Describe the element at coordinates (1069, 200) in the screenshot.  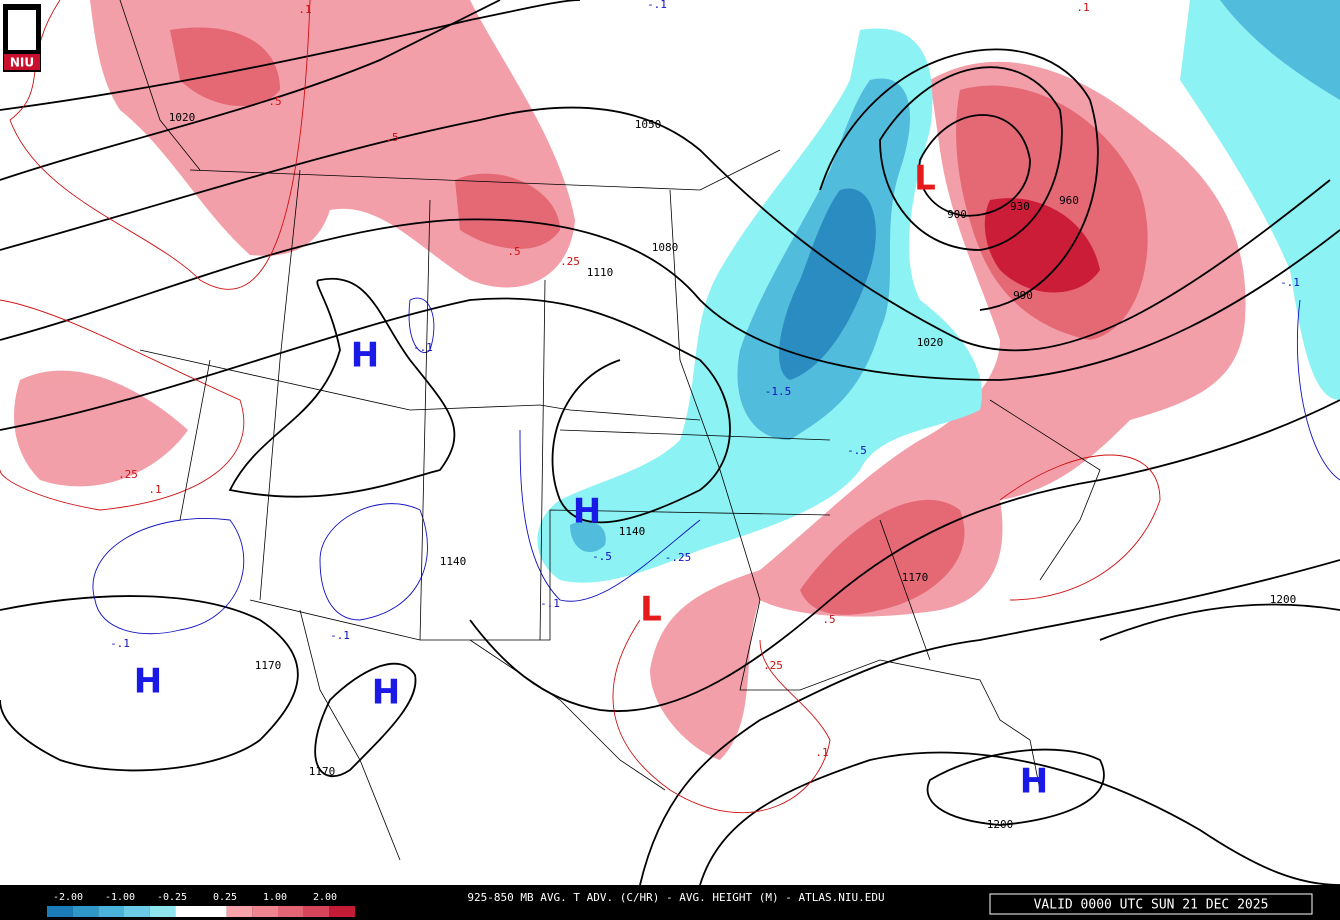
I see `height-label: 960` at that location.